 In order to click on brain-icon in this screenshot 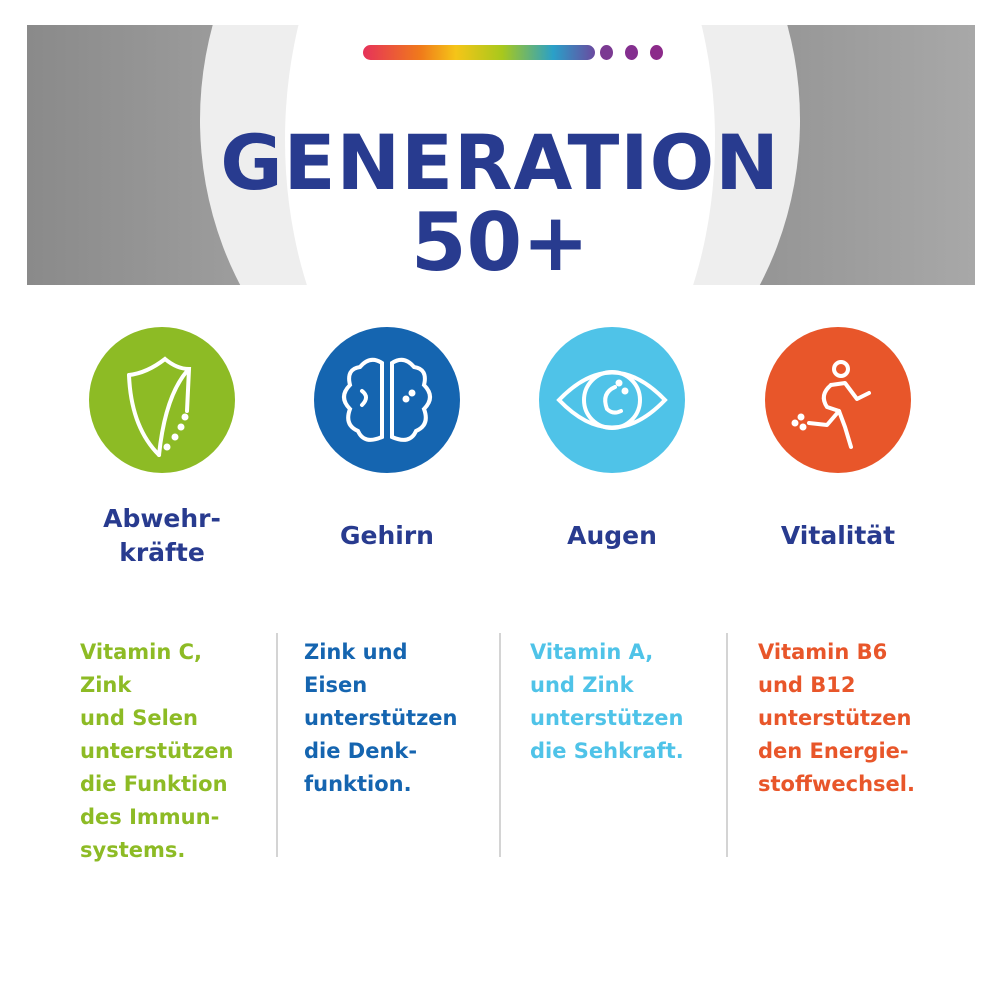, I will do `click(387, 399)`.